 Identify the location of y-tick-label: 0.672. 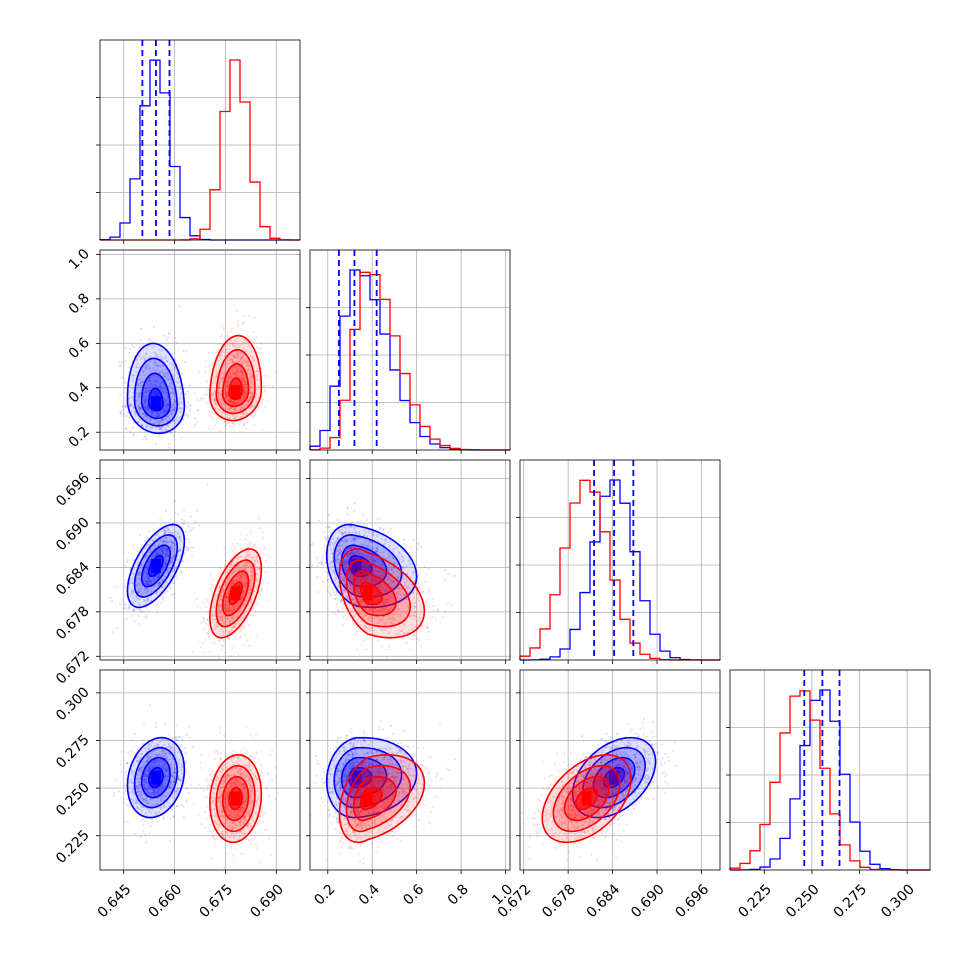
(73, 668).